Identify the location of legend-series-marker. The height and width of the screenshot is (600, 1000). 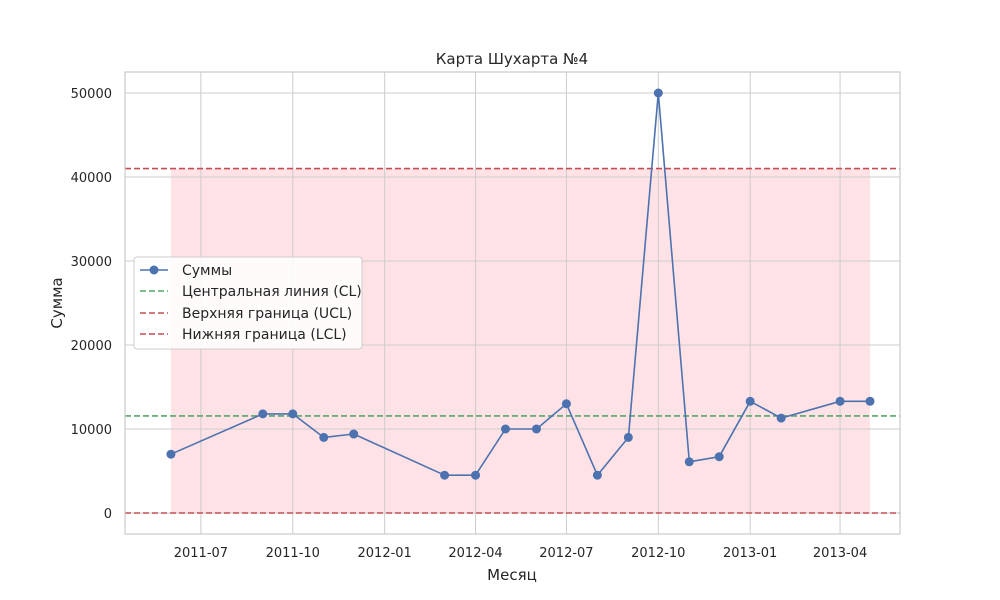
(154, 270).